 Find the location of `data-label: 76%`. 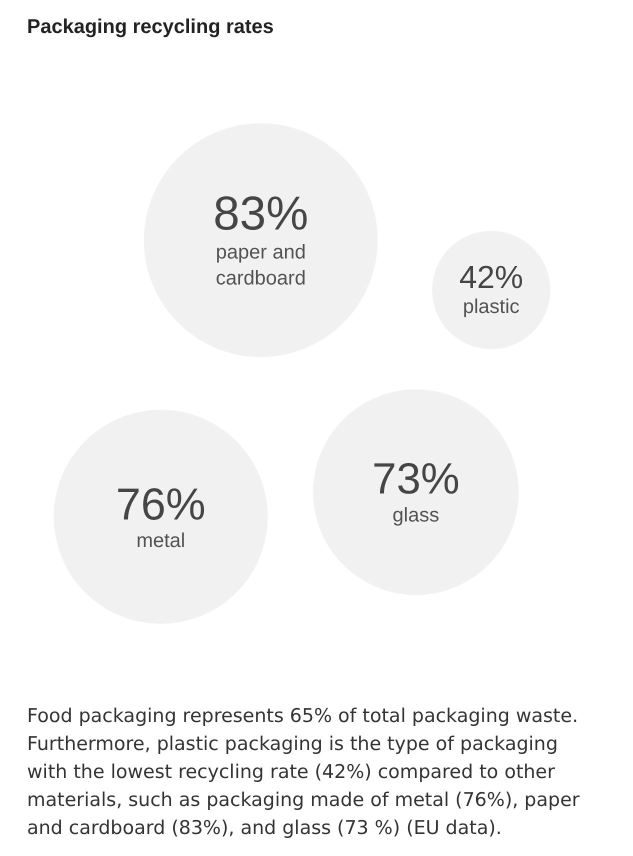

data-label: 76% is located at coordinates (161, 504).